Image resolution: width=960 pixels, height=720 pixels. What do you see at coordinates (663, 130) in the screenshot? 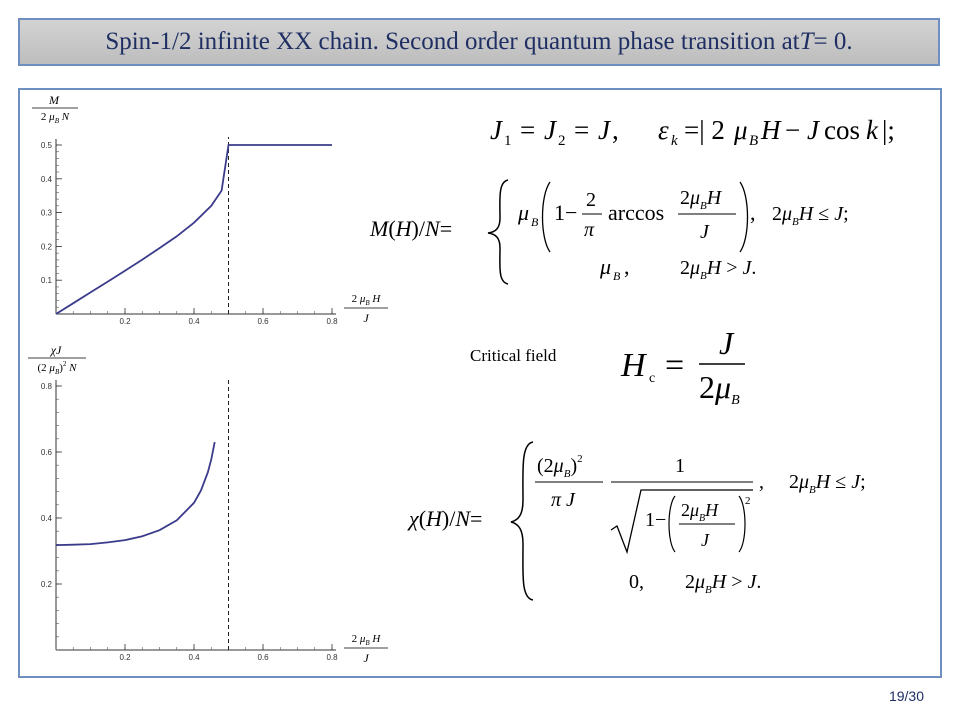
I see `svg-text: ε` at bounding box center [663, 130].